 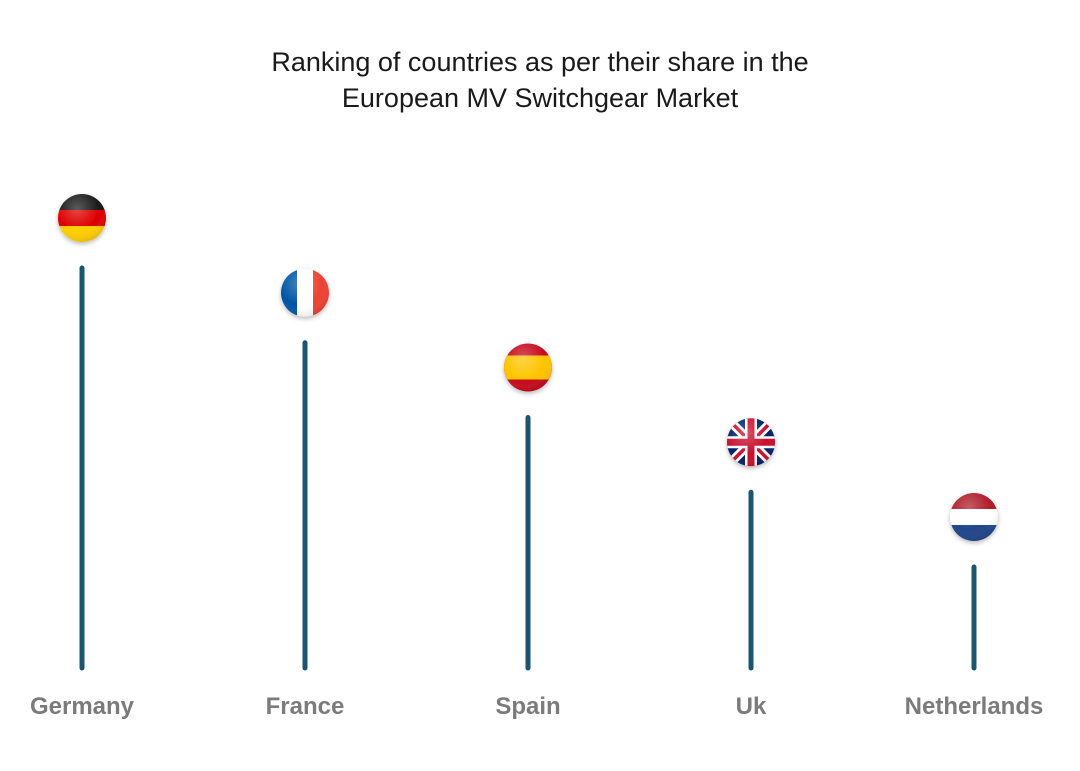 I want to click on chart-title-line-2: European MV Switchgear Market, so click(x=540, y=98).